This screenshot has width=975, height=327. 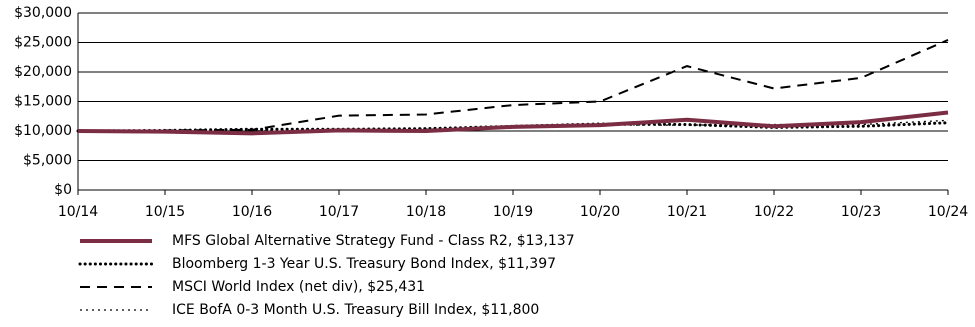 What do you see at coordinates (165, 212) in the screenshot?
I see `x-tick-label: 10/15` at bounding box center [165, 212].